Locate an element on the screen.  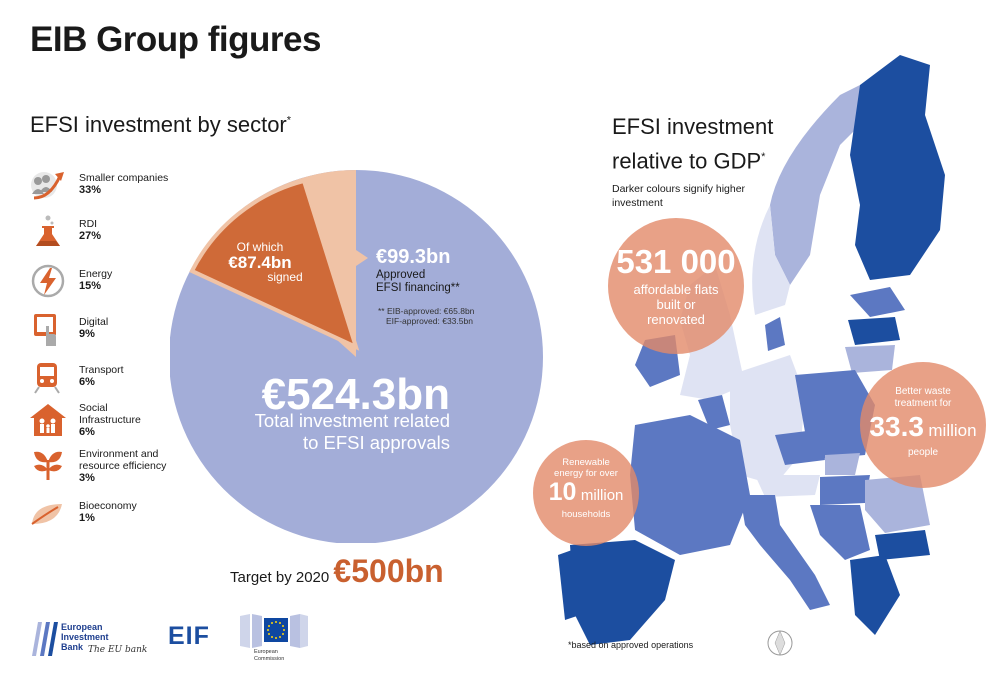
sector-item-rdi: RDI 27% is located at coordinates (113, 231).